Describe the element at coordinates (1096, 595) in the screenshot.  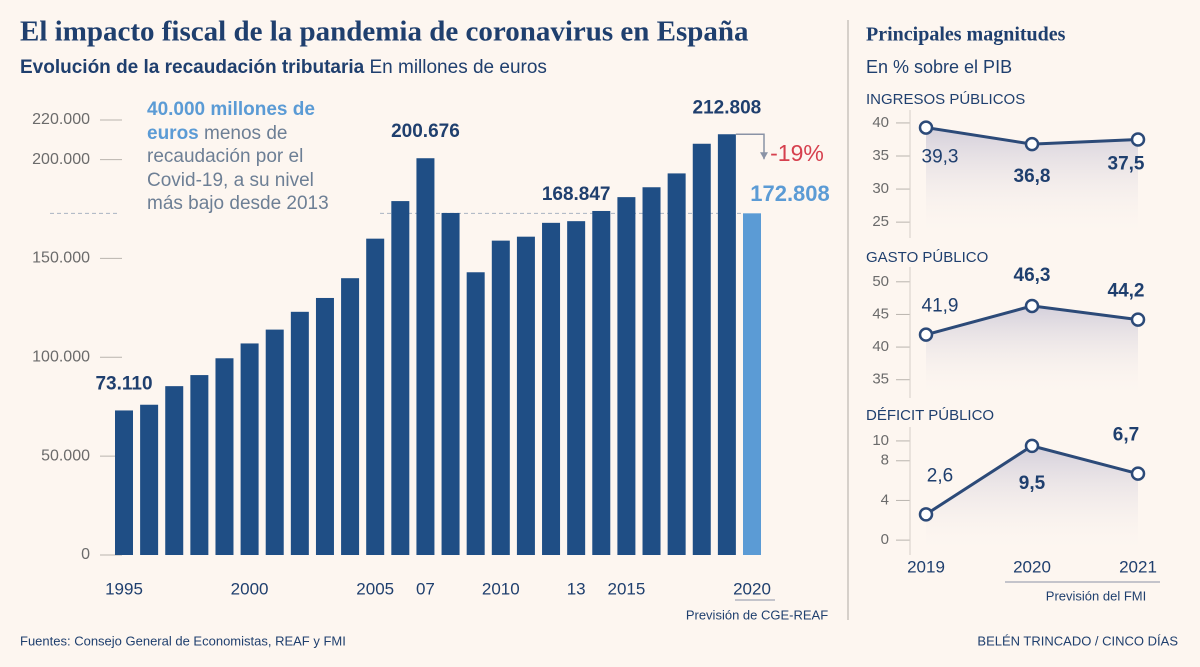
I see `note: Previsión del FMI` at that location.